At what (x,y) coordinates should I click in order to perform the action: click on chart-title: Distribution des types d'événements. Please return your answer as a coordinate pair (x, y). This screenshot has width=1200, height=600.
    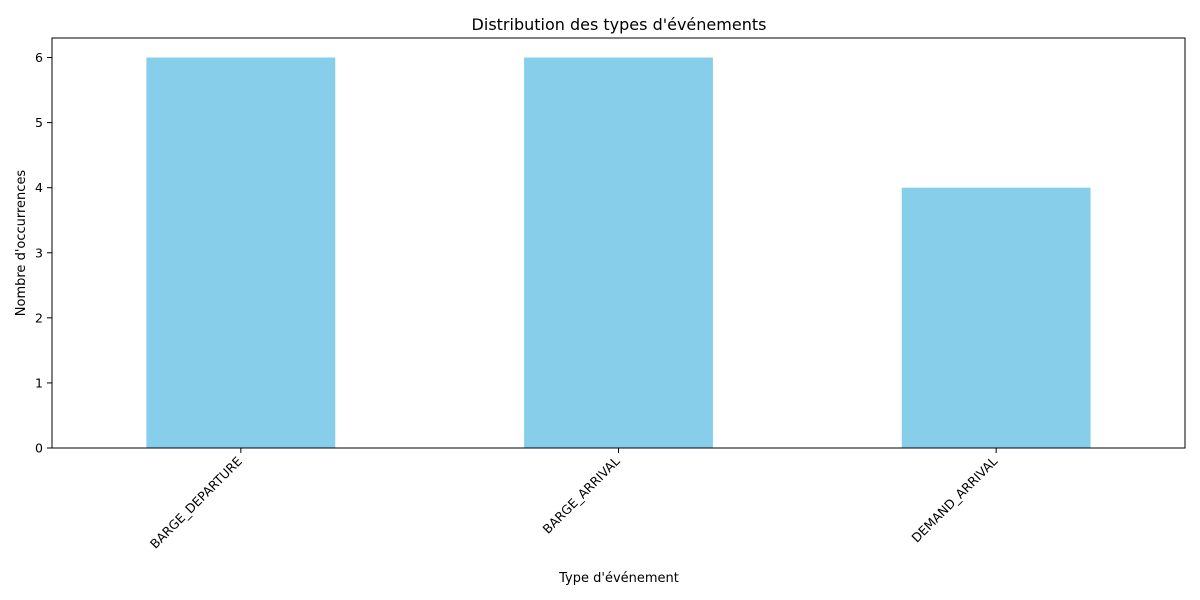
    Looking at the image, I should click on (619, 24).